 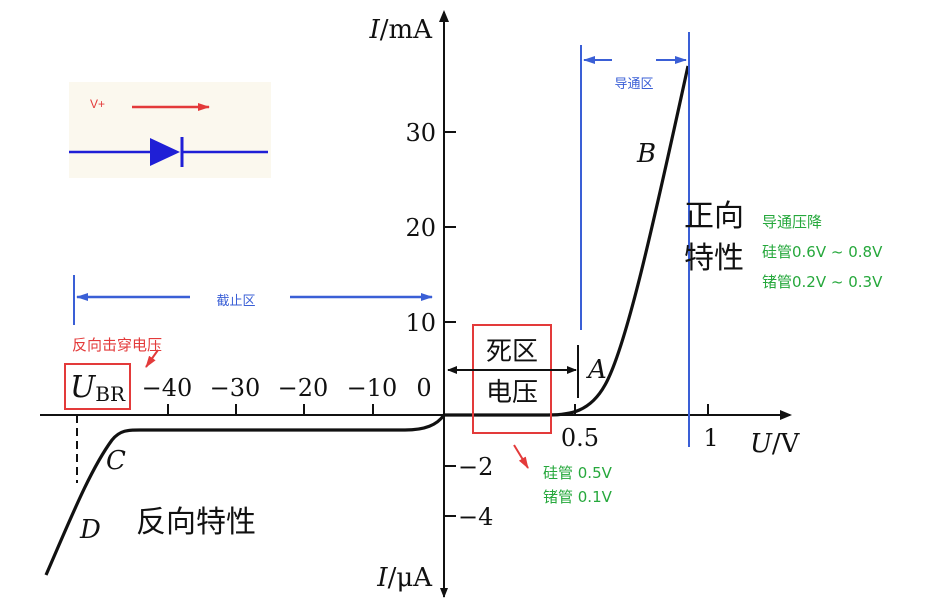 What do you see at coordinates (167, 388) in the screenshot?
I see `x-tick-label-neg40: −40` at bounding box center [167, 388].